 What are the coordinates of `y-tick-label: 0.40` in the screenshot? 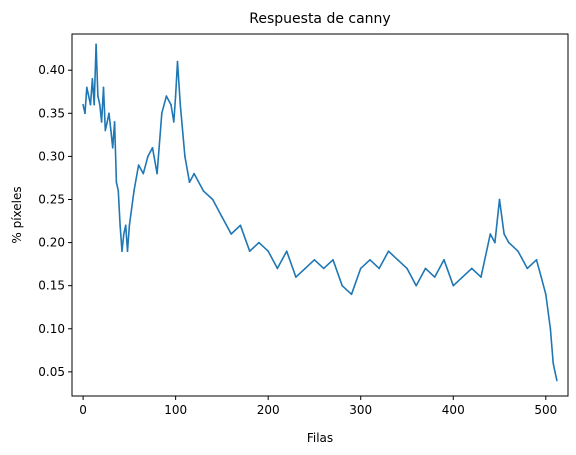 It's located at (51, 70).